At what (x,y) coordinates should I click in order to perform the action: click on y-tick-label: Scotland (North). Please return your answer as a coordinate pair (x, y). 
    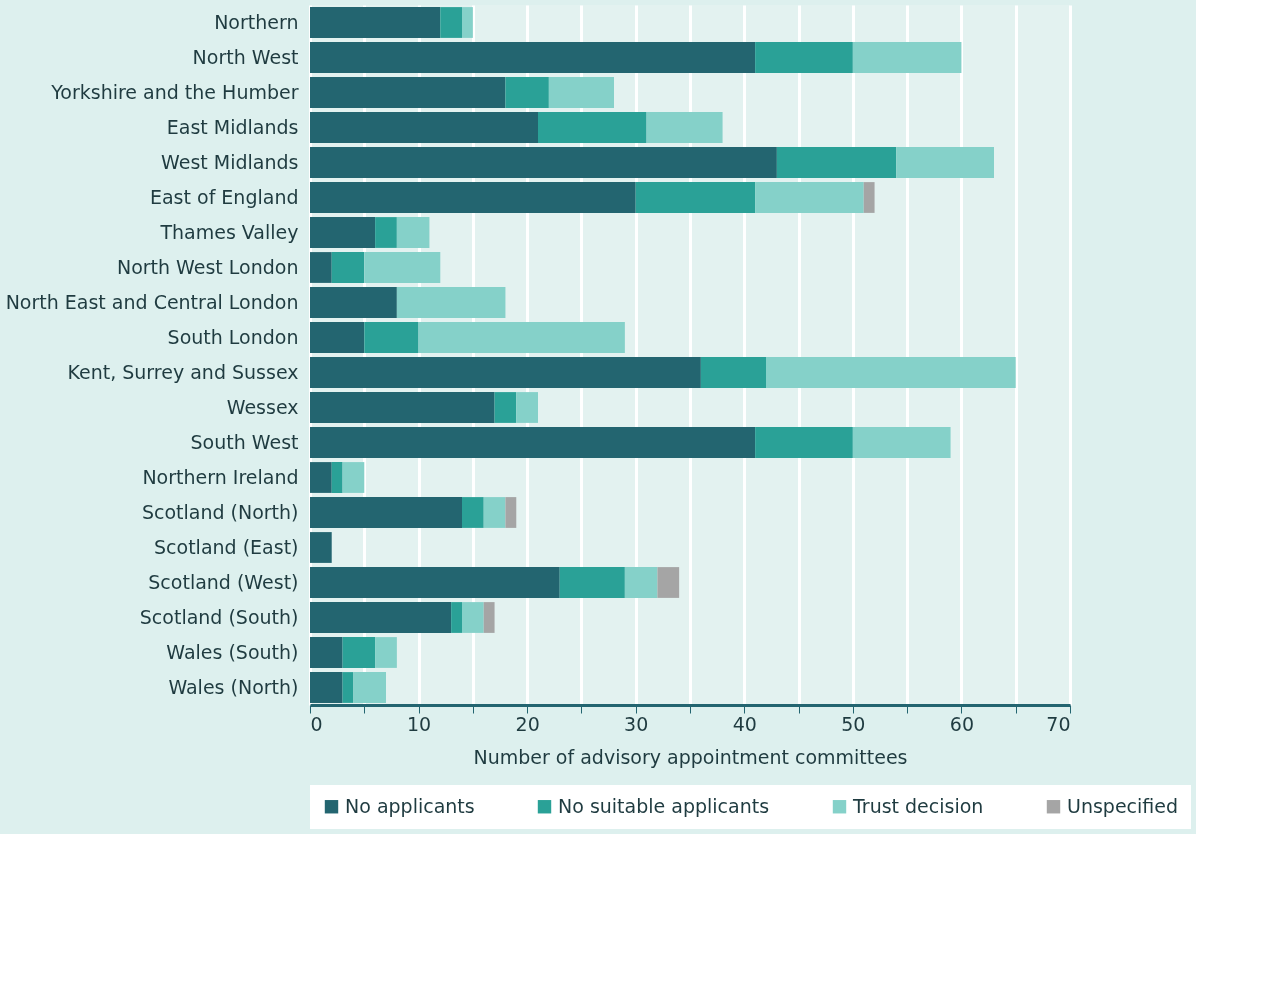
    Looking at the image, I should click on (220, 511).